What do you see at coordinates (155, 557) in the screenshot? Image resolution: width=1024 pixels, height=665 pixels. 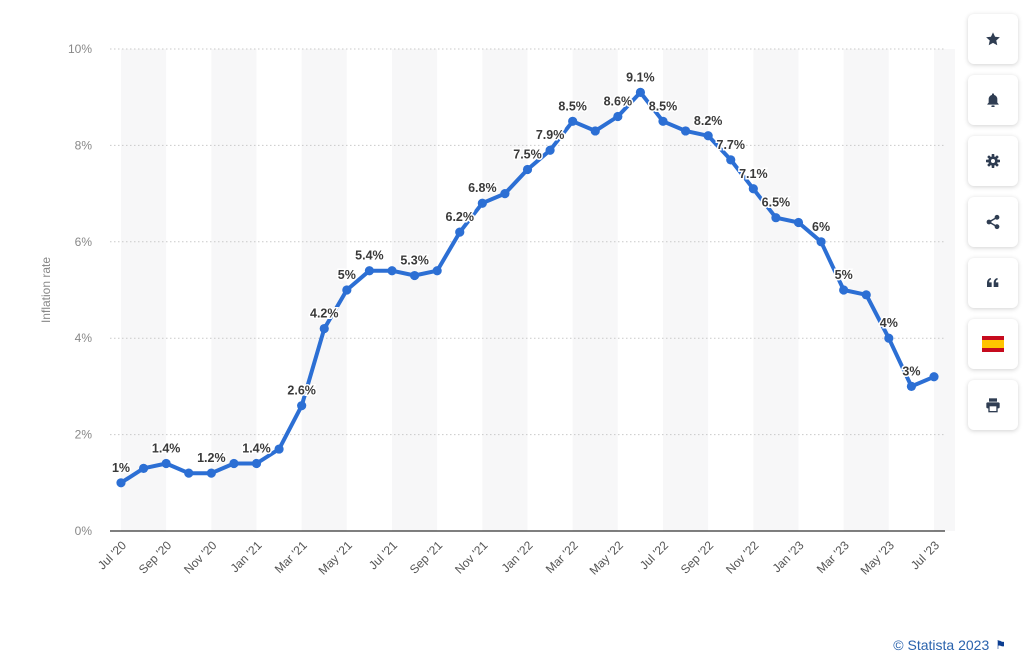 I see `x-tick-label: Sep '20` at bounding box center [155, 557].